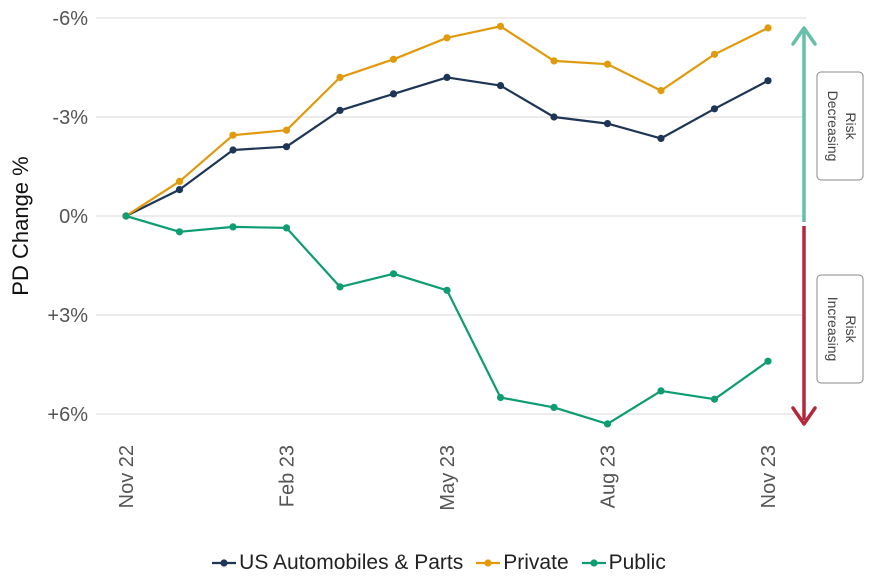 This screenshot has height=584, width=877. Describe the element at coordinates (804, 416) in the screenshot. I see `arrow-down-icon` at that location.